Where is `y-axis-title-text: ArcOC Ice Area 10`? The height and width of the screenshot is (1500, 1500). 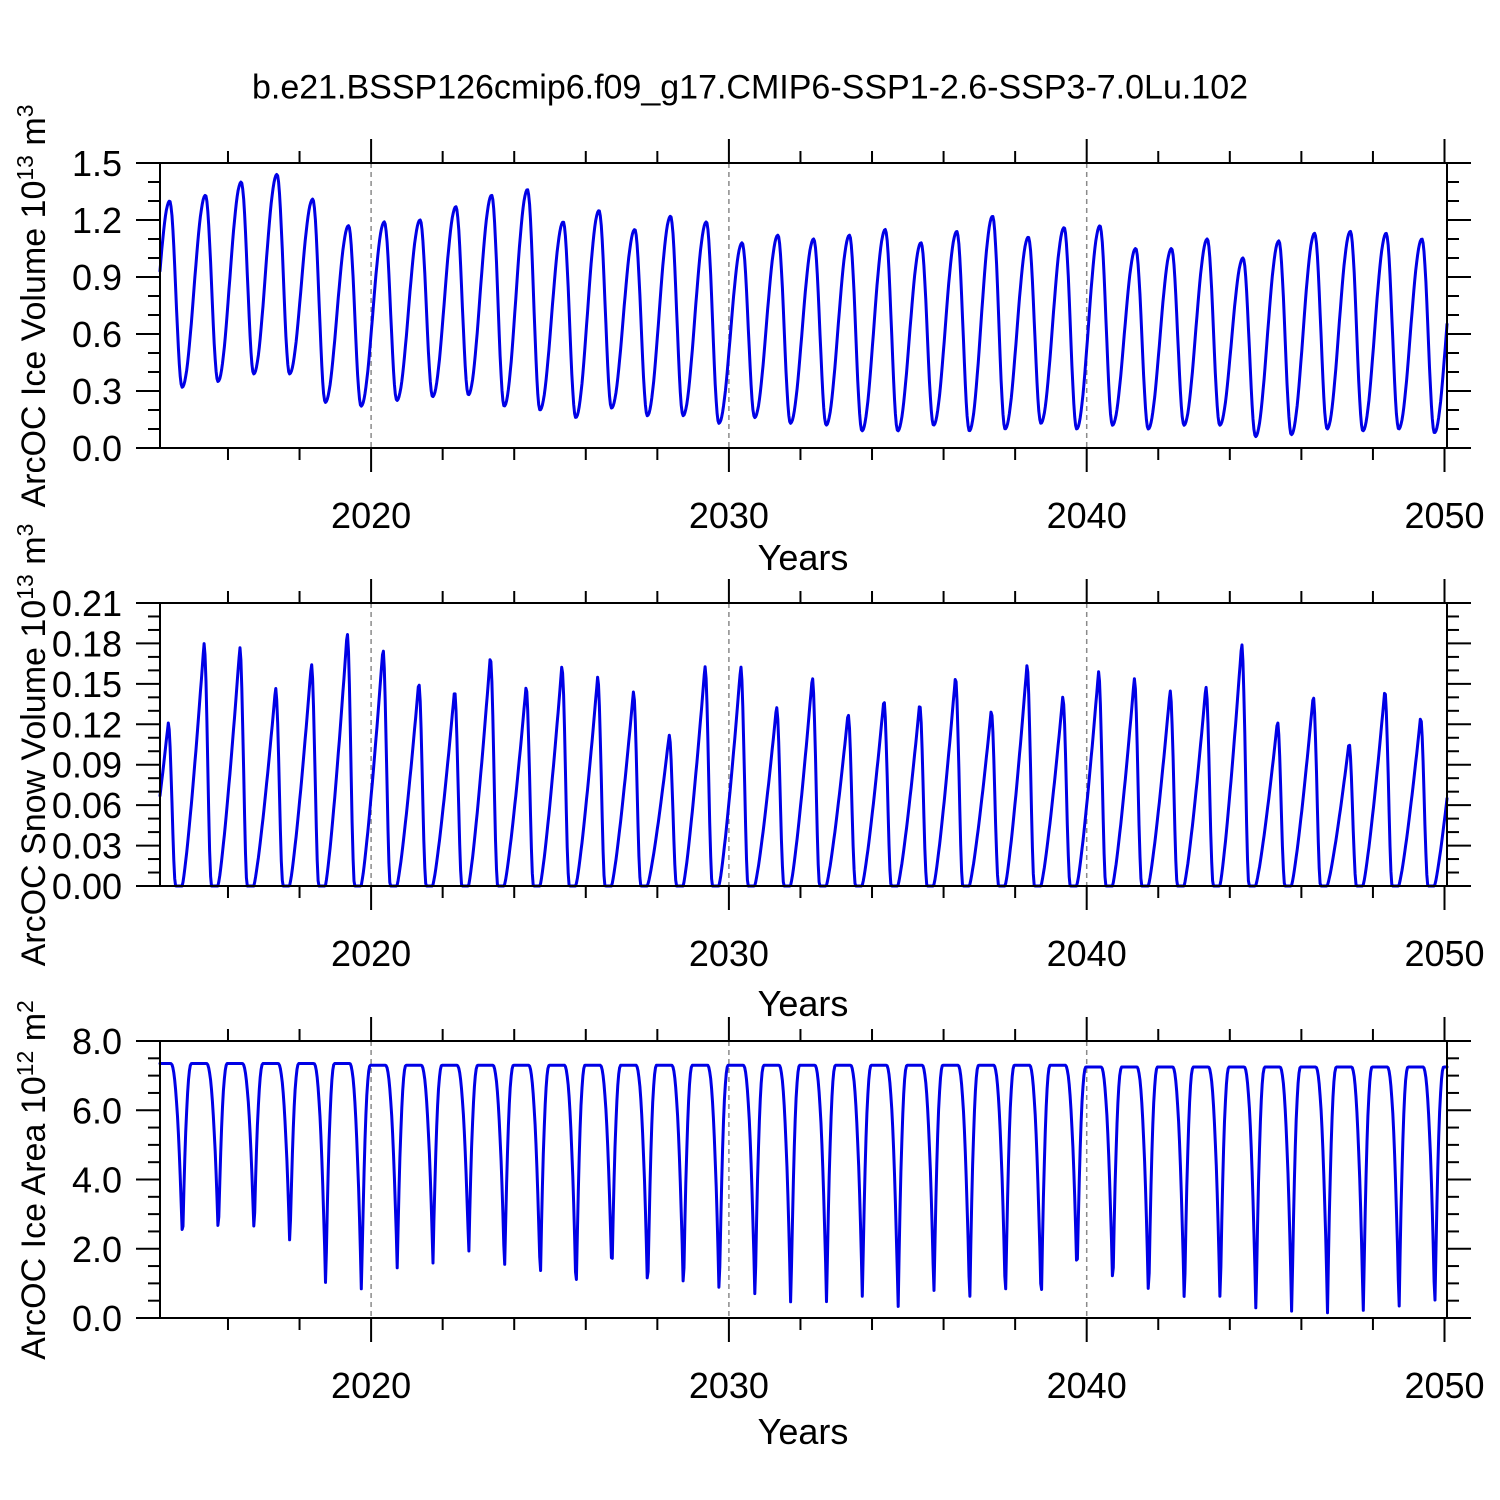
y-axis-title-text: ArcOC Ice Area 10 is located at coordinates (34, 1218).